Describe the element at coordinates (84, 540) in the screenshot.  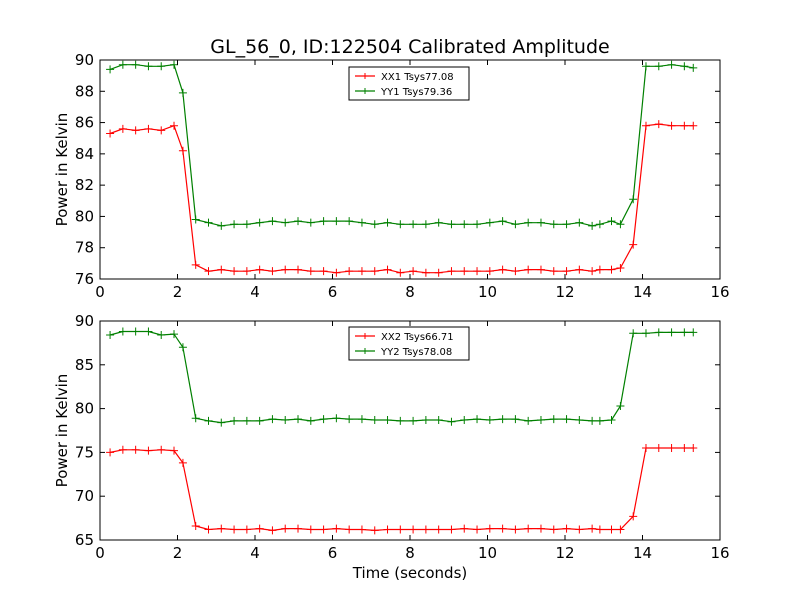
I see `y-tick-label: 65` at that location.